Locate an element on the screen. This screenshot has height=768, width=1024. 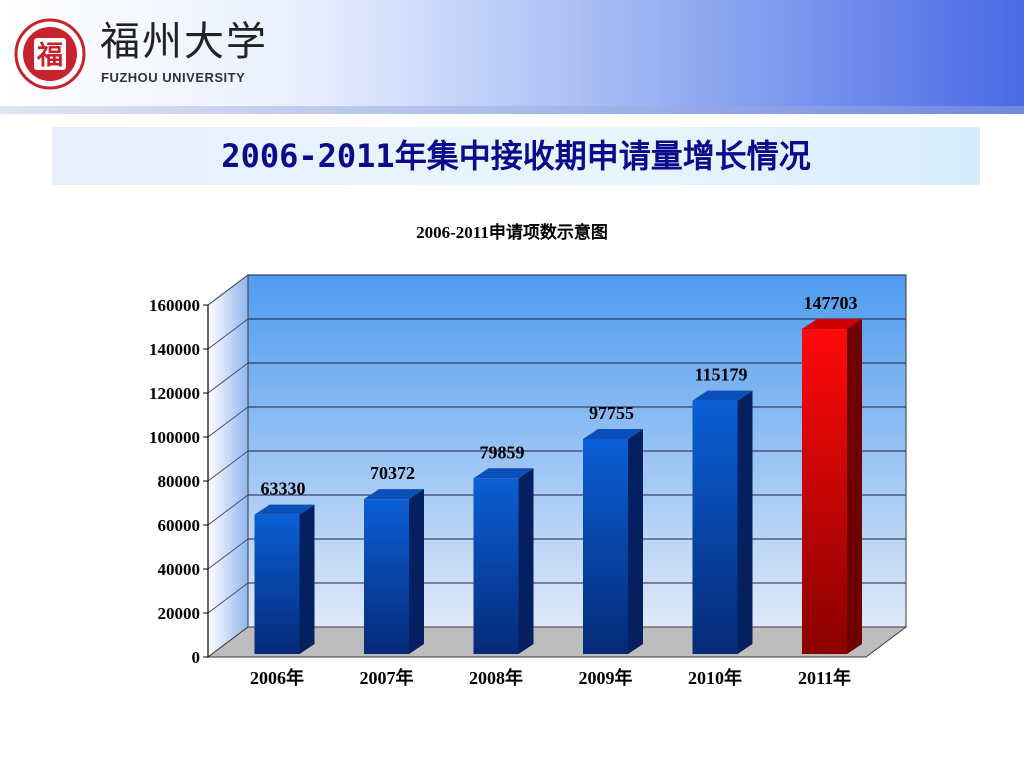
y-tick-label: 140000 is located at coordinates (174, 349).